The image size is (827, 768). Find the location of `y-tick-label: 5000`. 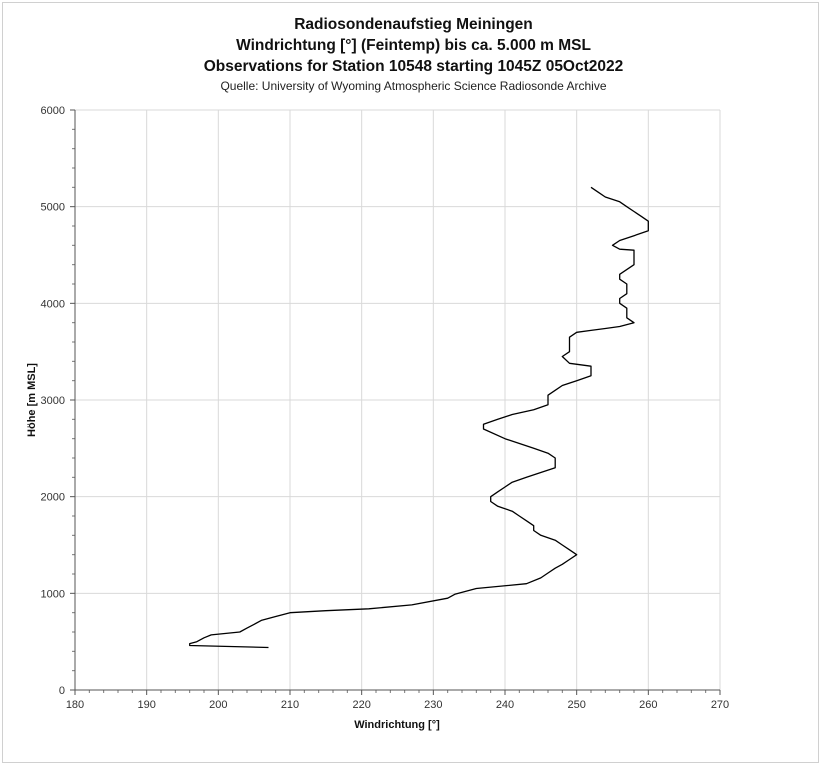

y-tick-label: 5000 is located at coordinates (53, 208).